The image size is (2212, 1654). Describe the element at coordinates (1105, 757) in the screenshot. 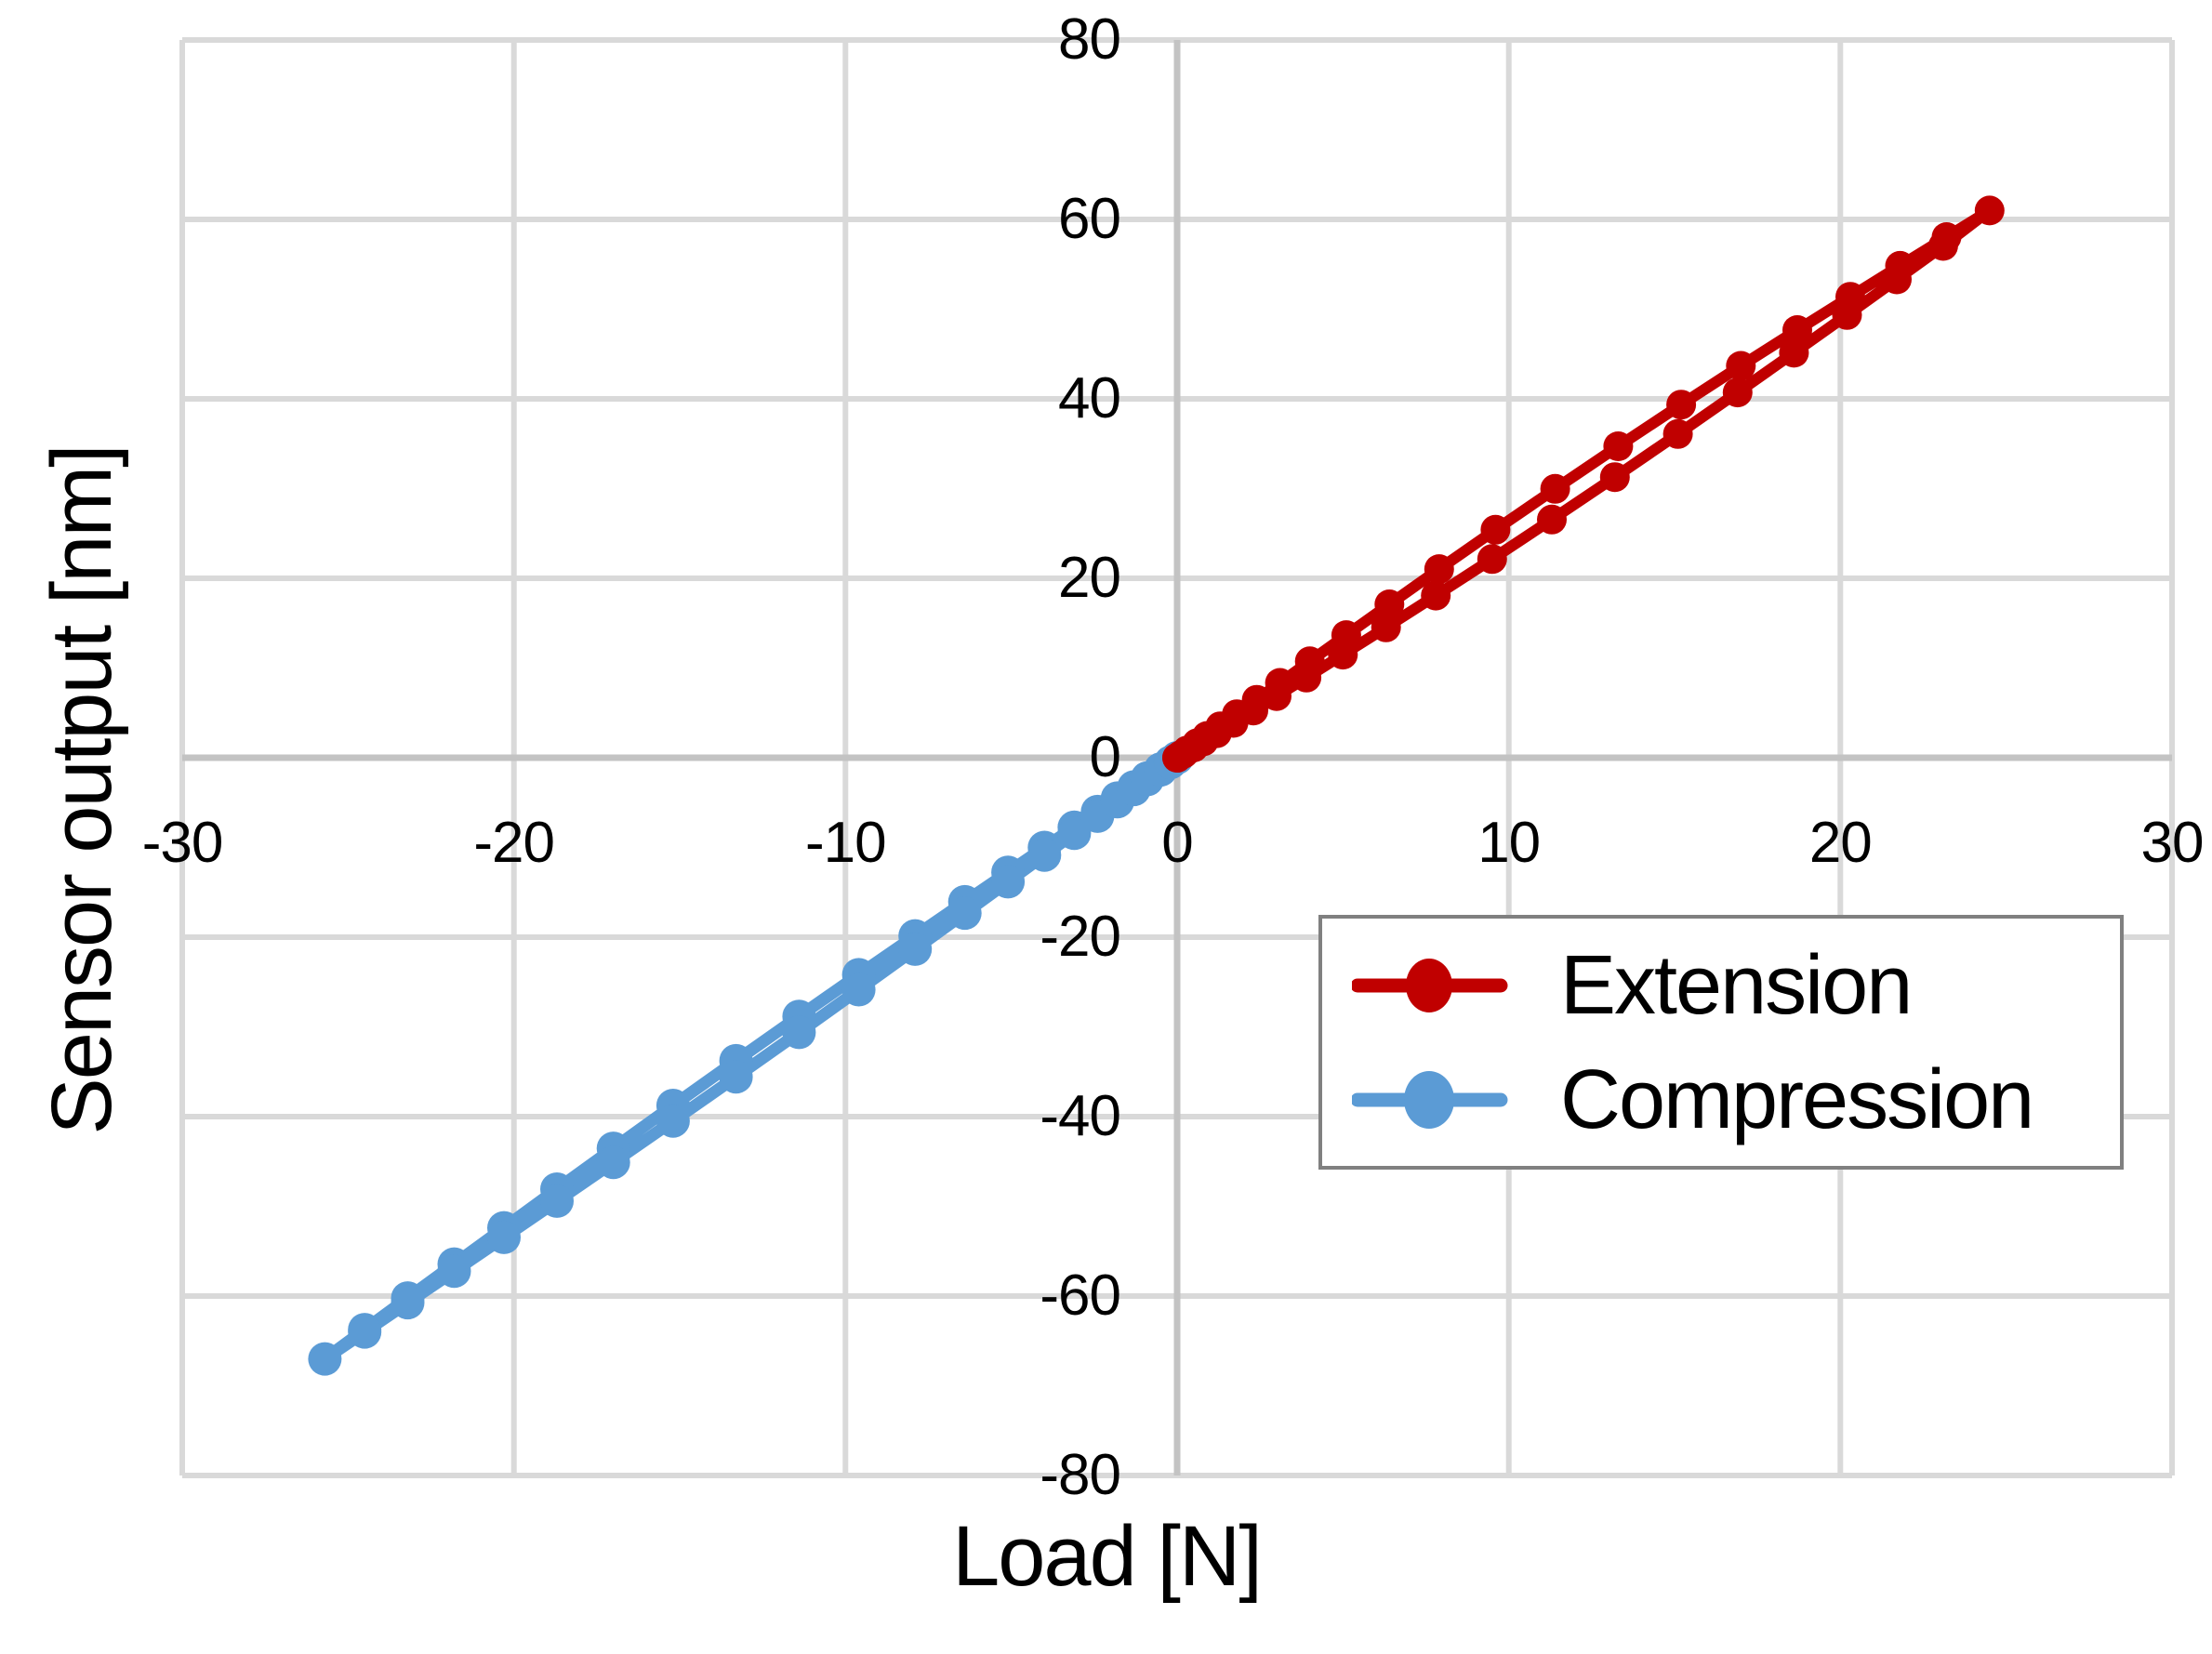

I see `y-tick-label-0: 0` at that location.